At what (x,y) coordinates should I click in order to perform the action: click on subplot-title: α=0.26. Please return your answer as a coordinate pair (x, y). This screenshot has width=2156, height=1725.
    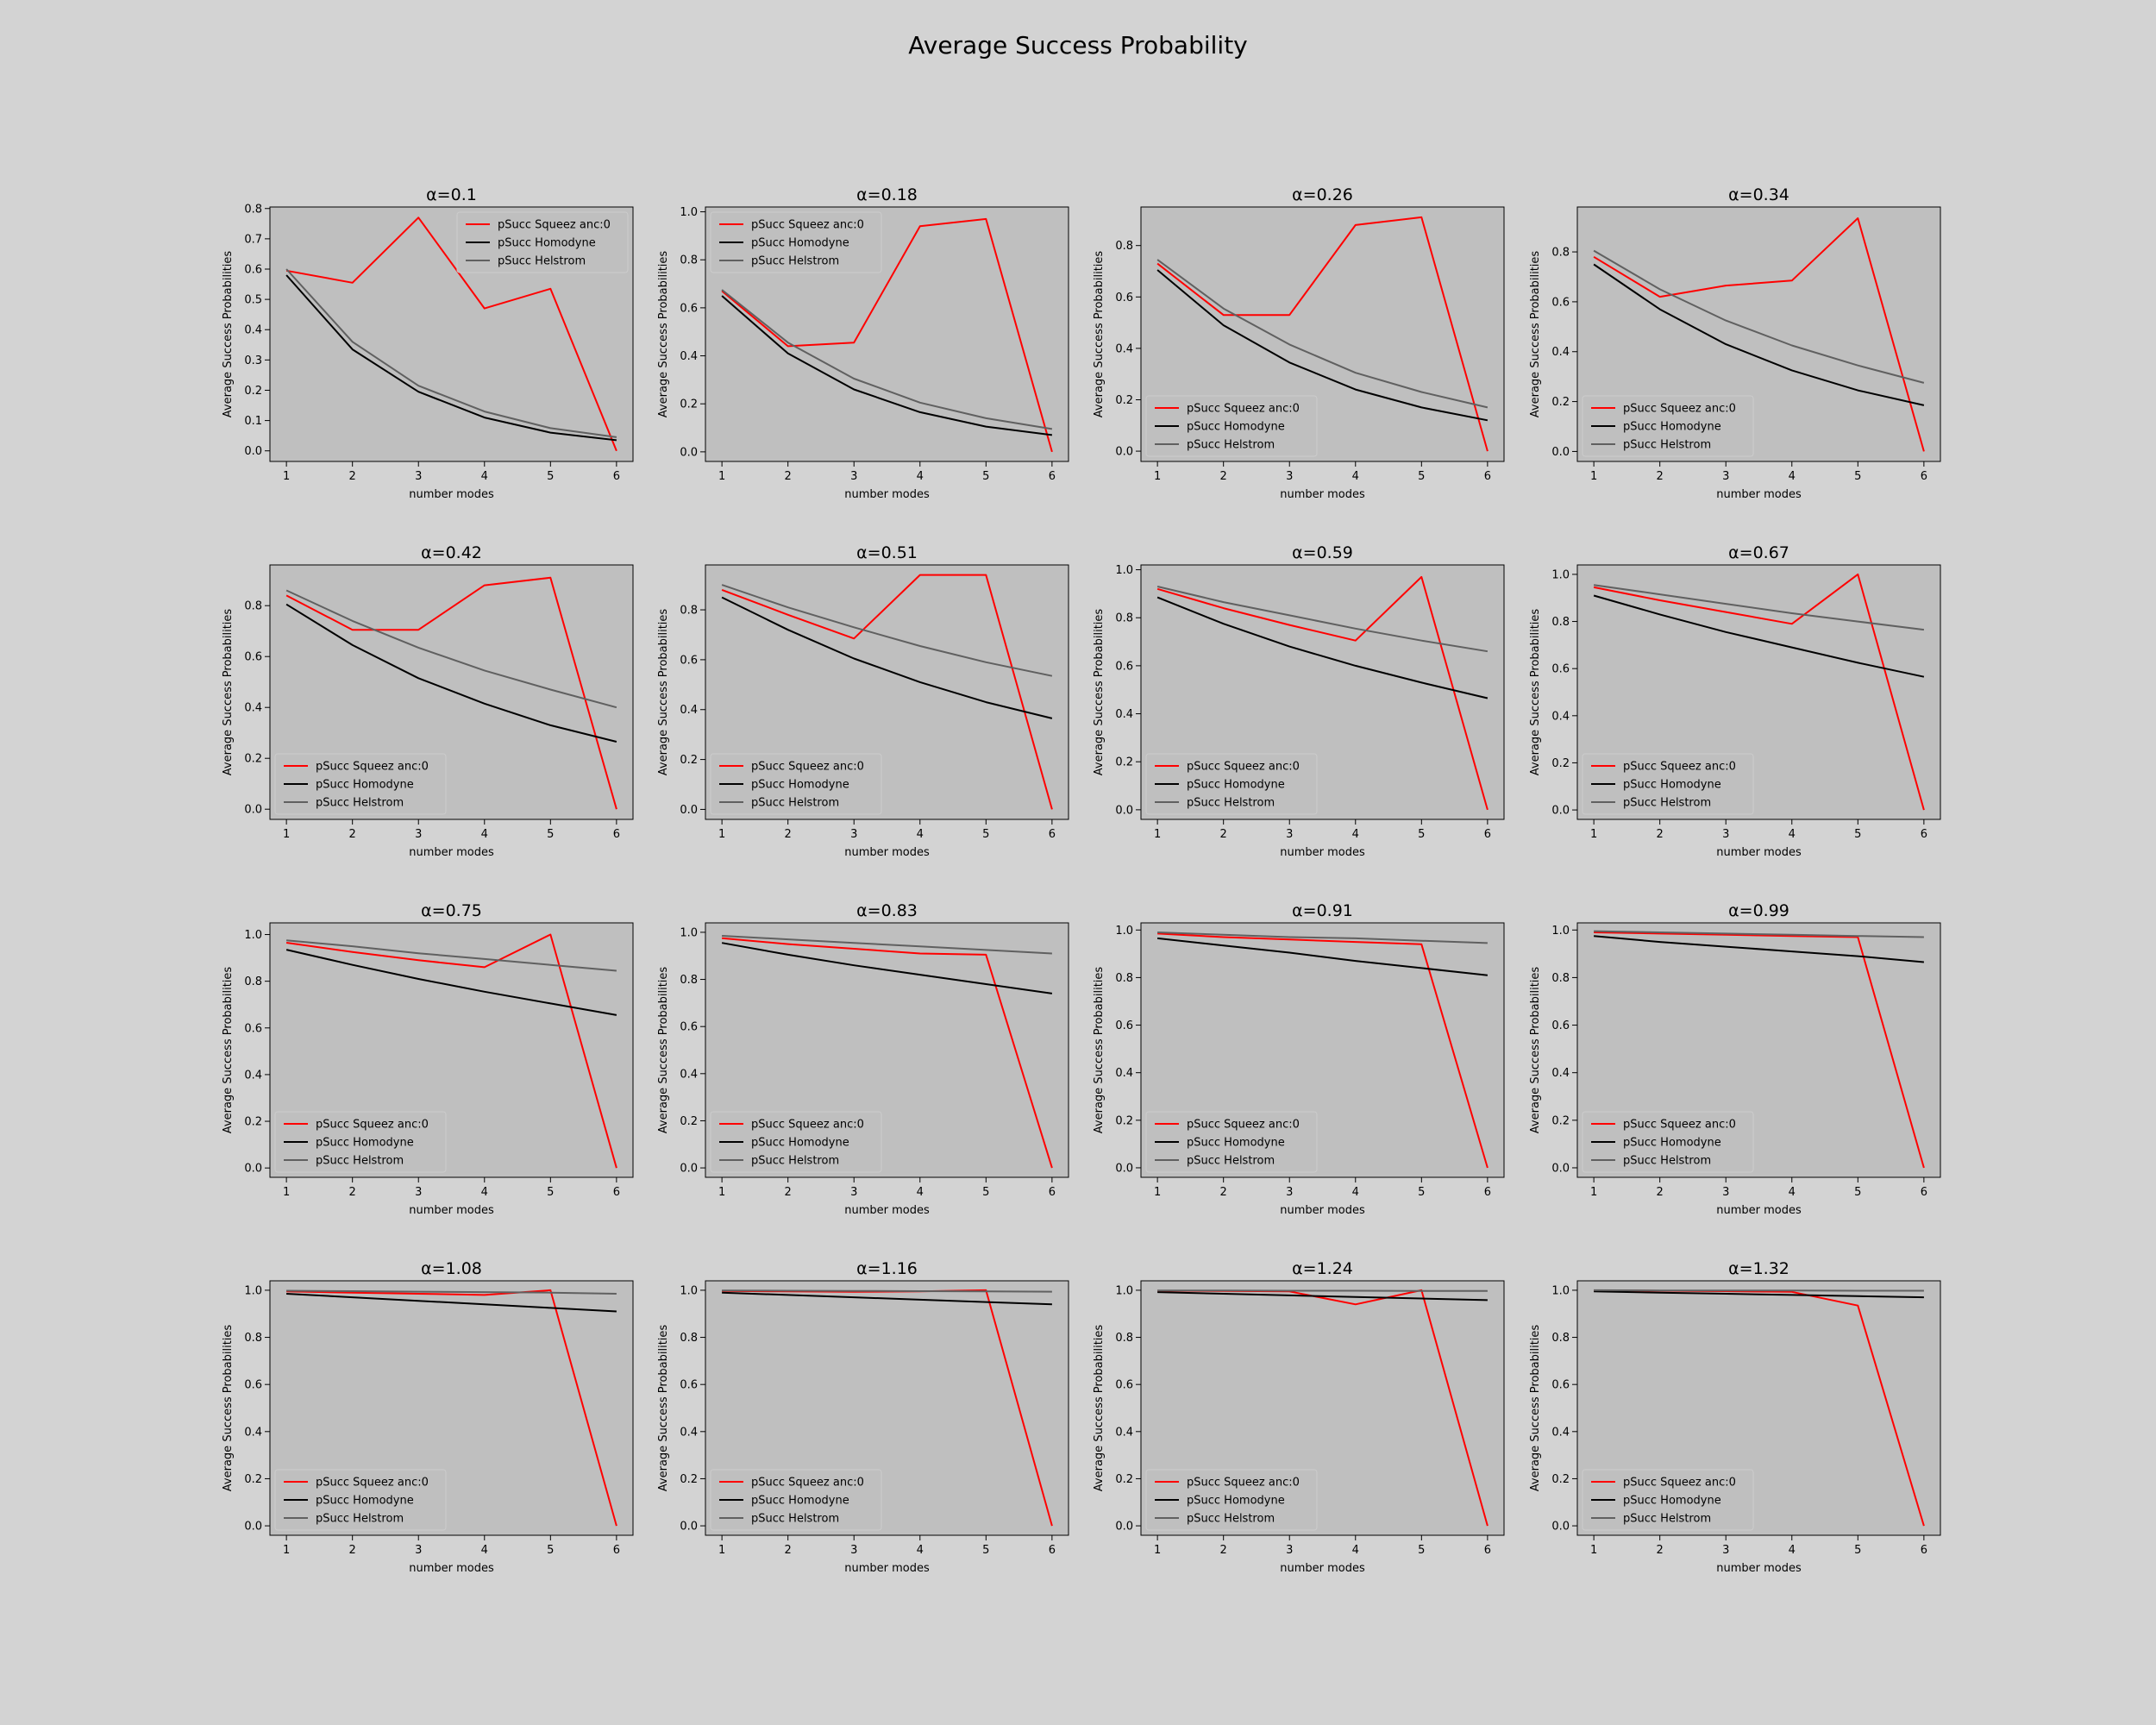
    Looking at the image, I should click on (1322, 194).